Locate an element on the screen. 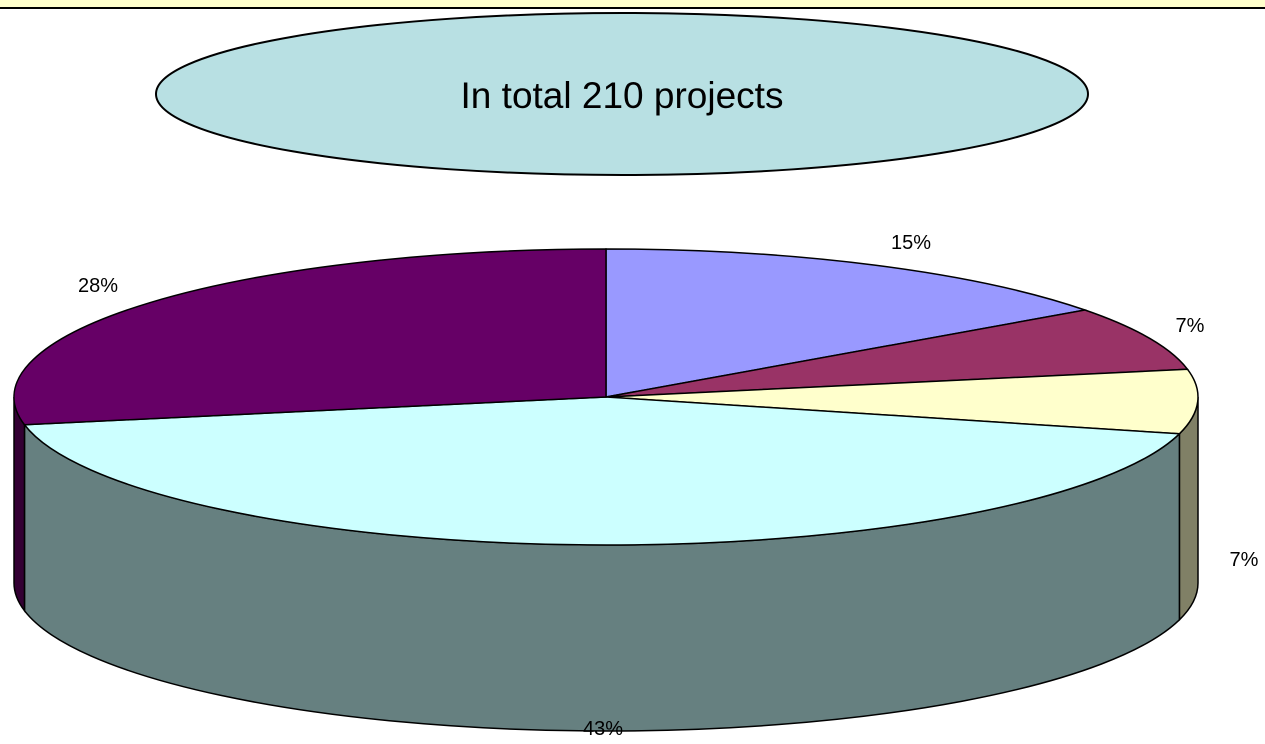 Image resolution: width=1265 pixels, height=744 pixels. top-border-band is located at coordinates (632, 4).